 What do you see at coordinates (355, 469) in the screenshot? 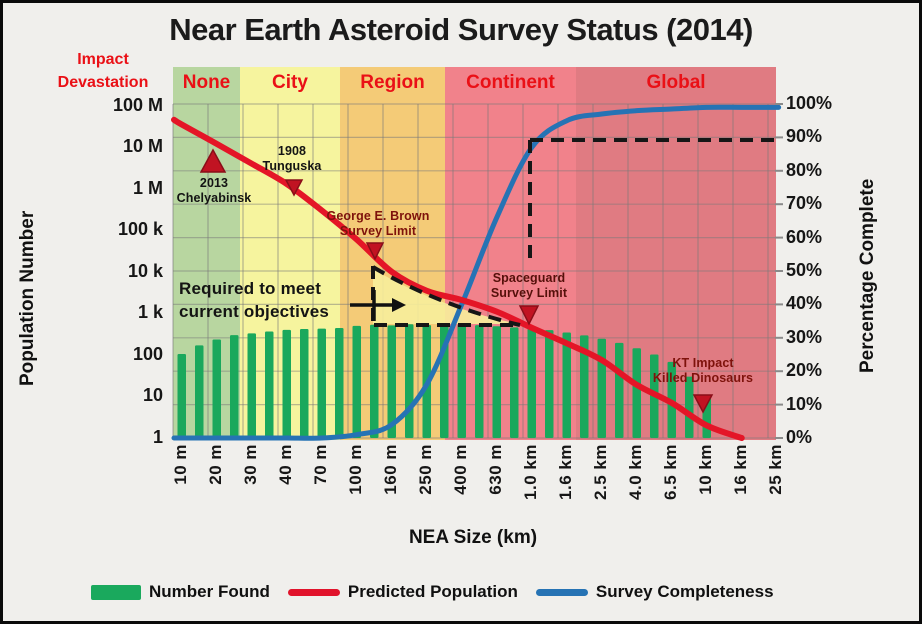
I see `x-tick-label: 100 m` at bounding box center [355, 469].